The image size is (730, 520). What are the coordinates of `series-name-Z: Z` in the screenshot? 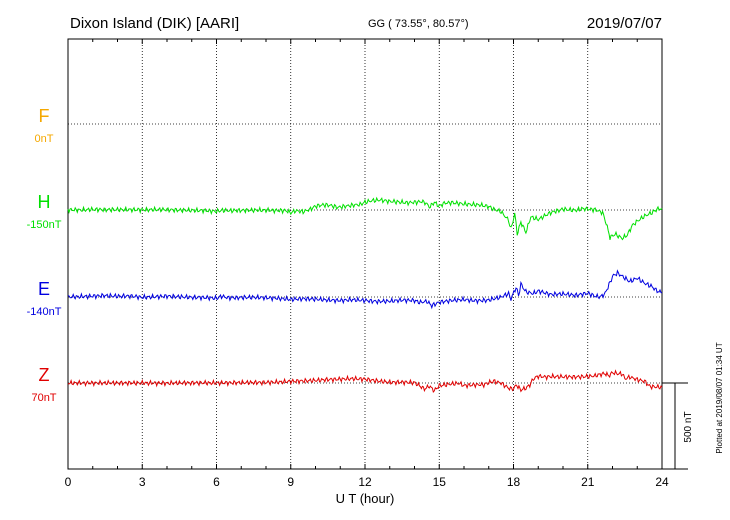 It's located at (44, 375).